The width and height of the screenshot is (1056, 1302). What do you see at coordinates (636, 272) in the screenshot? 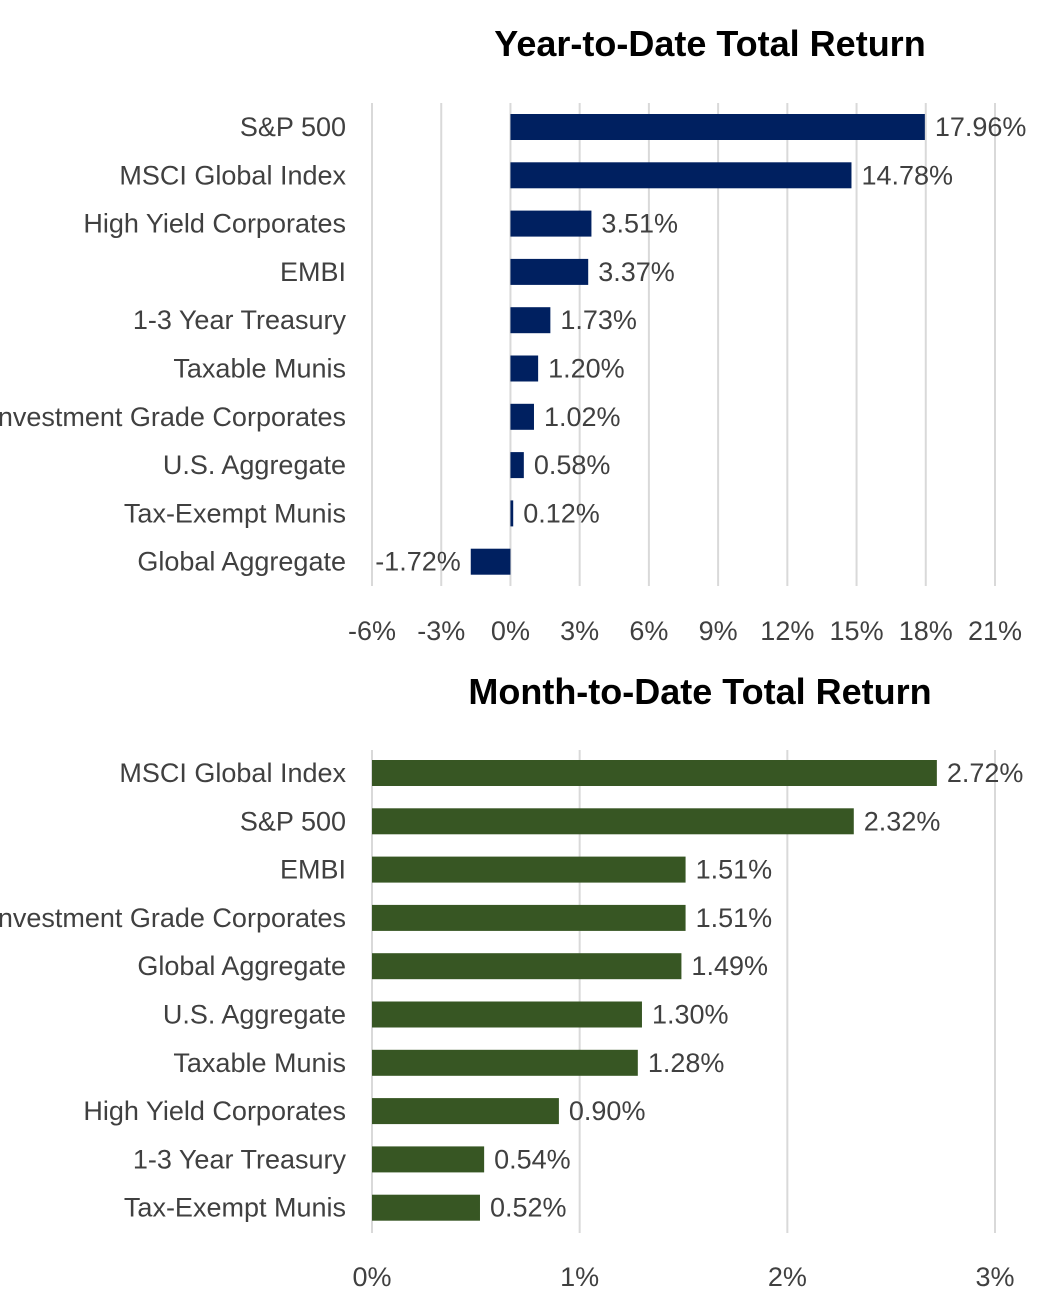
I see `ytd-value-label: 3.37%` at bounding box center [636, 272].